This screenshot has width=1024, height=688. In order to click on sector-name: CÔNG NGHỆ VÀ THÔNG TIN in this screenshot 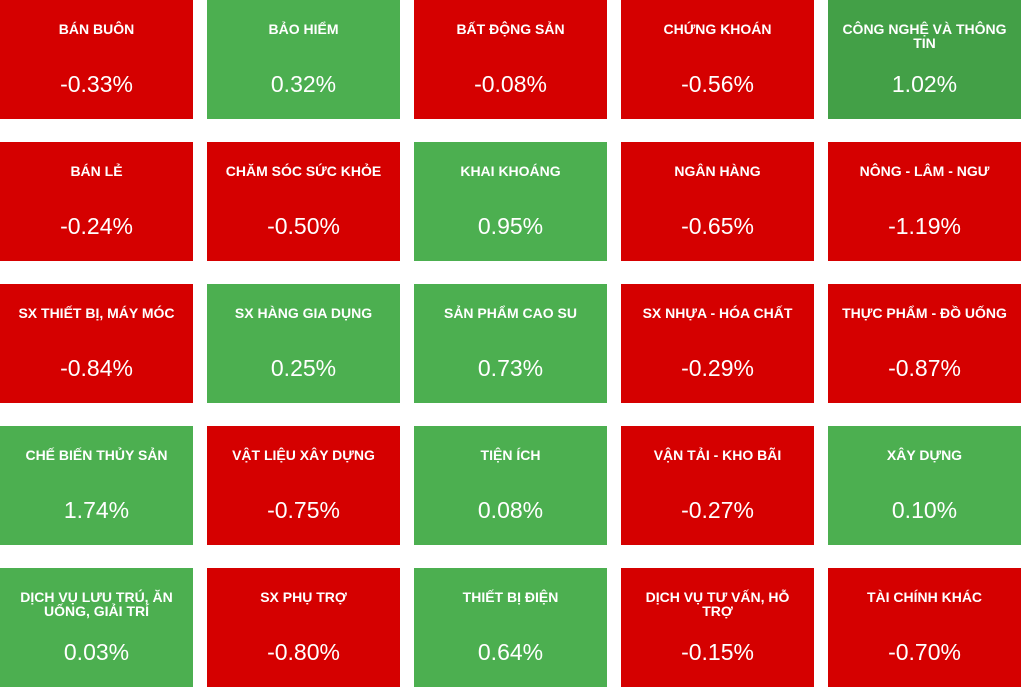, I will do `click(924, 36)`.